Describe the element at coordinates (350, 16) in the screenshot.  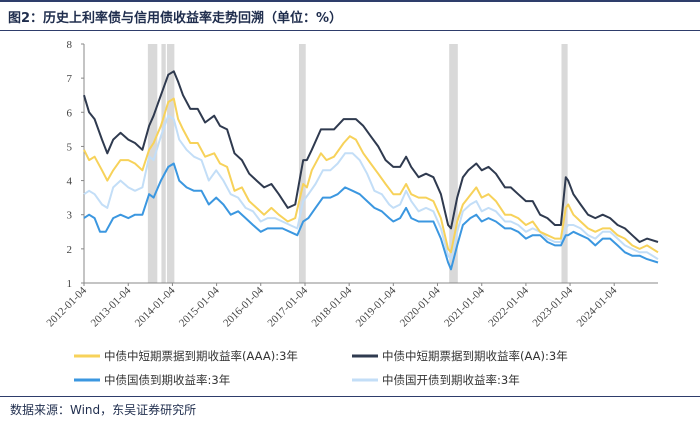
I see `figure-title-bar: 图2：历史上利率债与信用债收益率走势回溯（单位：%）` at that location.